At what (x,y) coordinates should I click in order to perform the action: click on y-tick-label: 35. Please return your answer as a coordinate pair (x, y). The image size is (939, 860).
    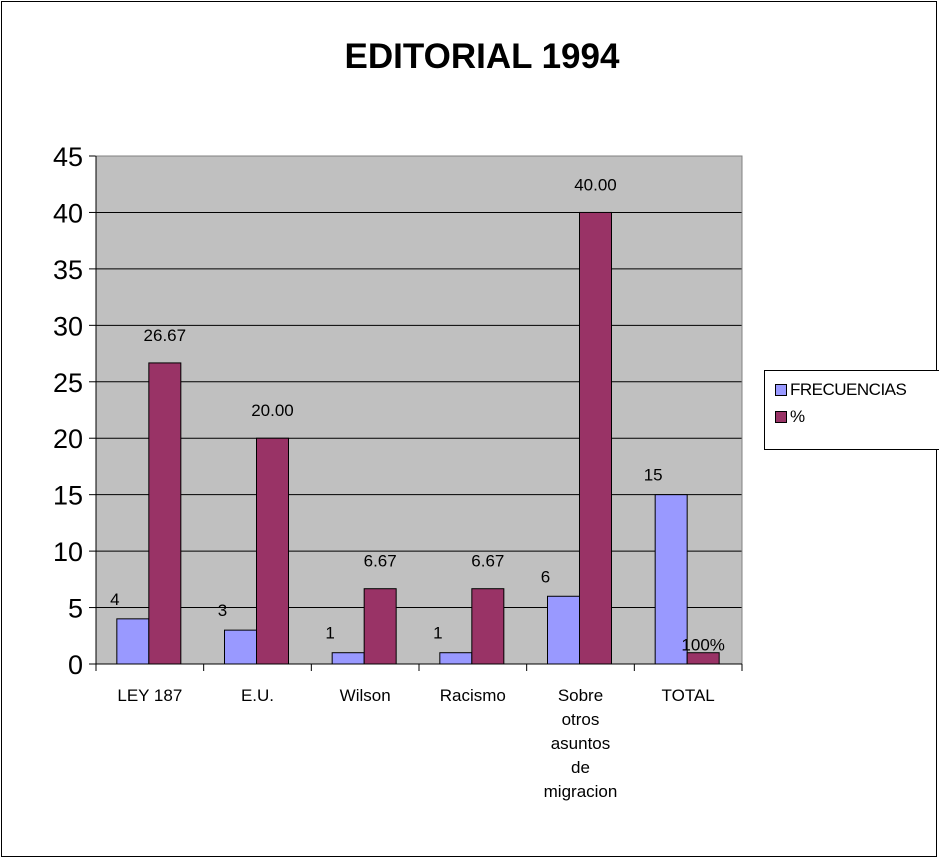
    Looking at the image, I should click on (68, 270).